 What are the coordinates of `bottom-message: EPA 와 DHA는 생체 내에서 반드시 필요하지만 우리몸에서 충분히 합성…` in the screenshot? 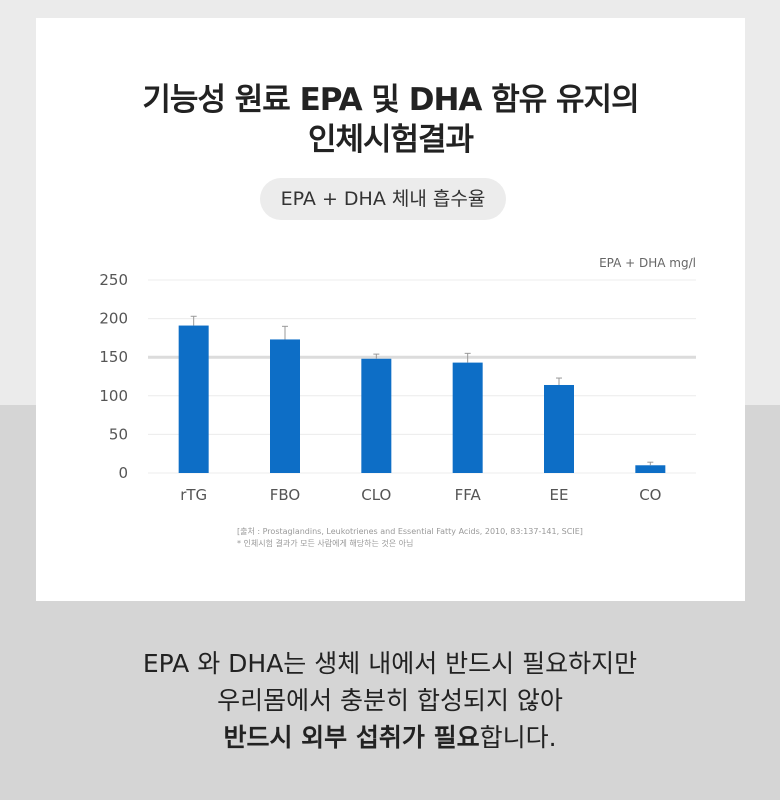 It's located at (390, 700).